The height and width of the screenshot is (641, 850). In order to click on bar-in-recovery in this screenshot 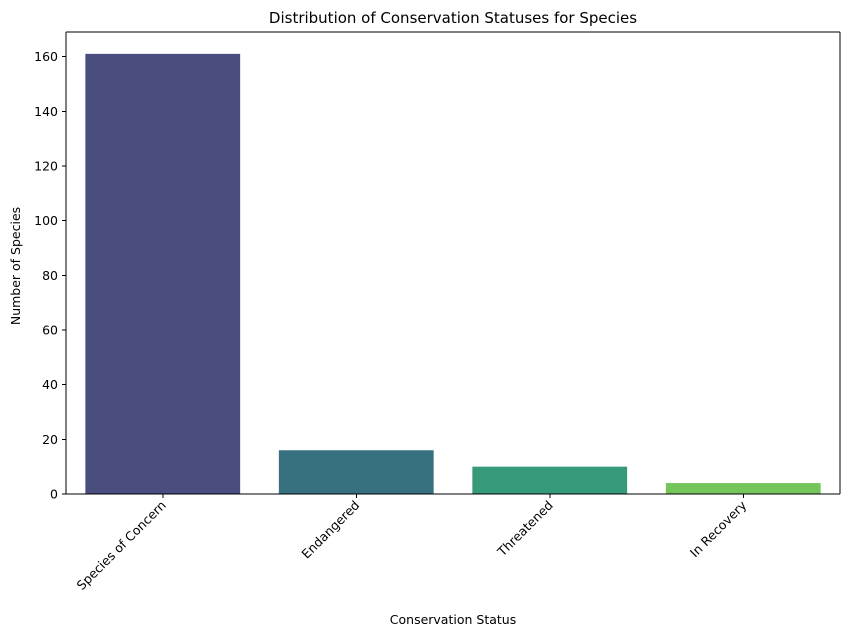, I will do `click(743, 488)`.